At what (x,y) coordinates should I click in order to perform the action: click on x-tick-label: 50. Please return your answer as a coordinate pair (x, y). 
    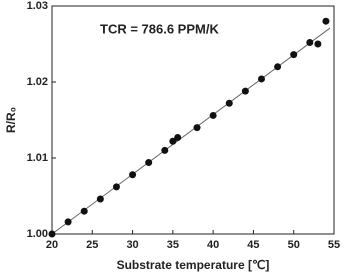
    Looking at the image, I should click on (294, 245).